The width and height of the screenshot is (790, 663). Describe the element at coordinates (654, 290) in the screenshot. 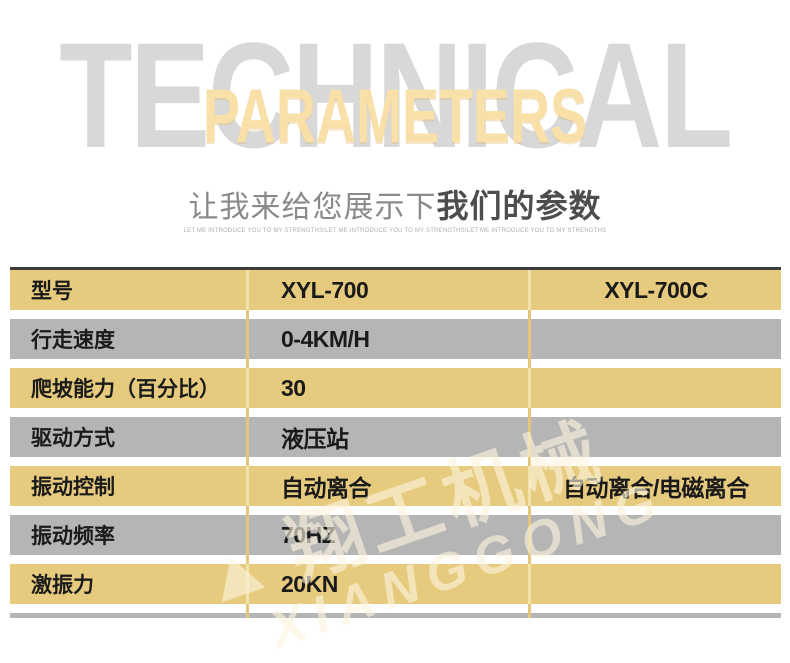

I see `spec-value: XYL-700C` at that location.